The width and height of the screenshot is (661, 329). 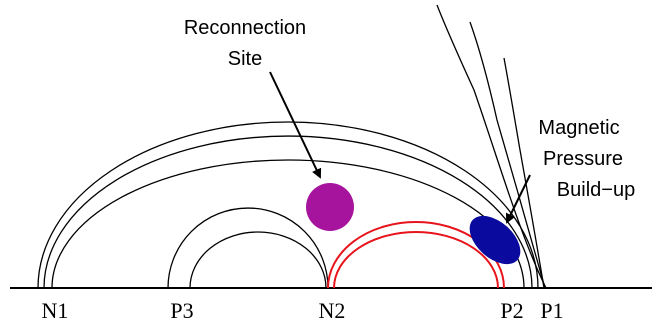 What do you see at coordinates (583, 159) in the screenshot?
I see `pressure-label-line2: Pressure` at bounding box center [583, 159].